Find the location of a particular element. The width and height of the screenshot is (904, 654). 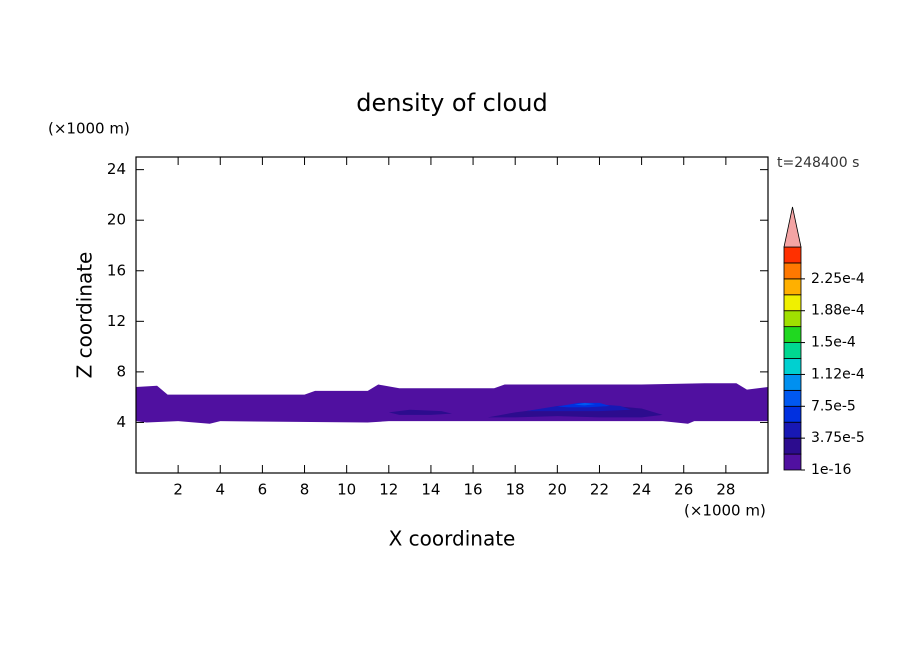

y-tick-label: 12 is located at coordinates (116, 321).